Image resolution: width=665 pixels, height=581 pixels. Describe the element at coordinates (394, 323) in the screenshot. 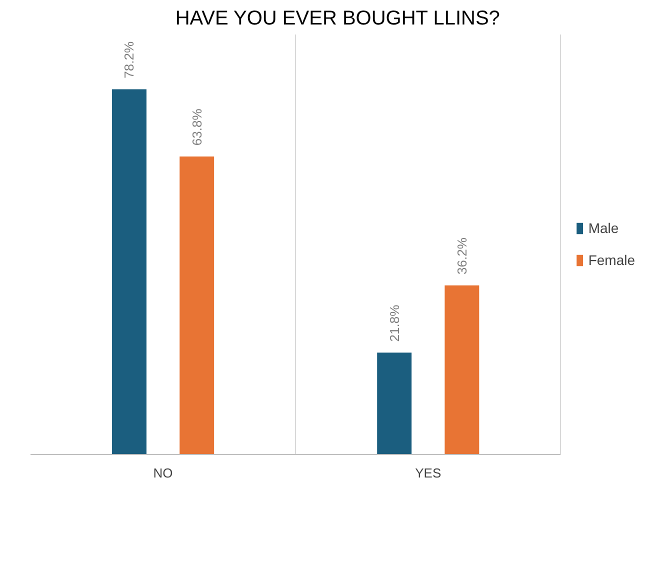

I see `data-label: 21.8%` at that location.